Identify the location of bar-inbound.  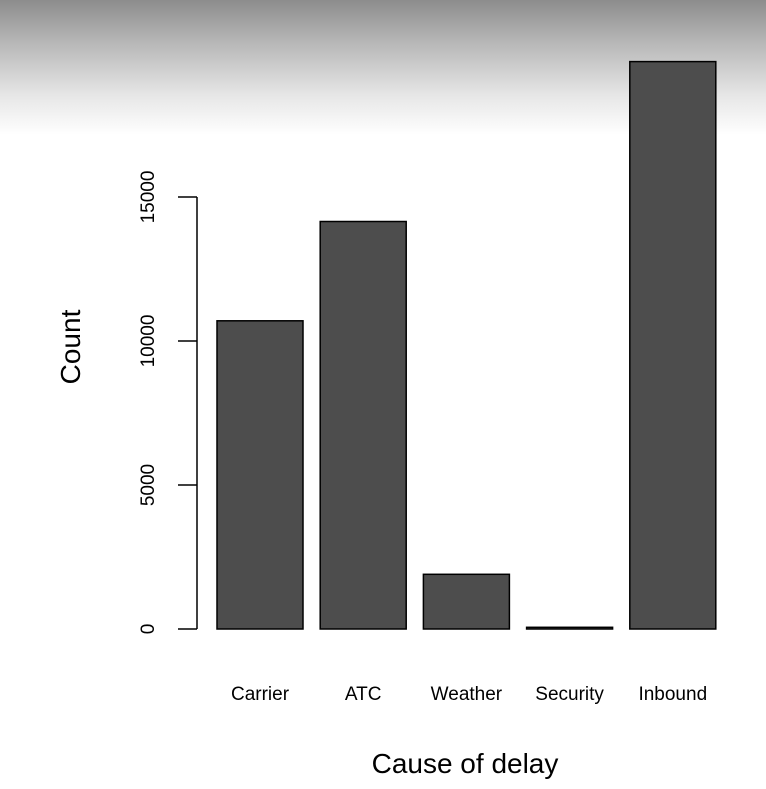
(673, 345).